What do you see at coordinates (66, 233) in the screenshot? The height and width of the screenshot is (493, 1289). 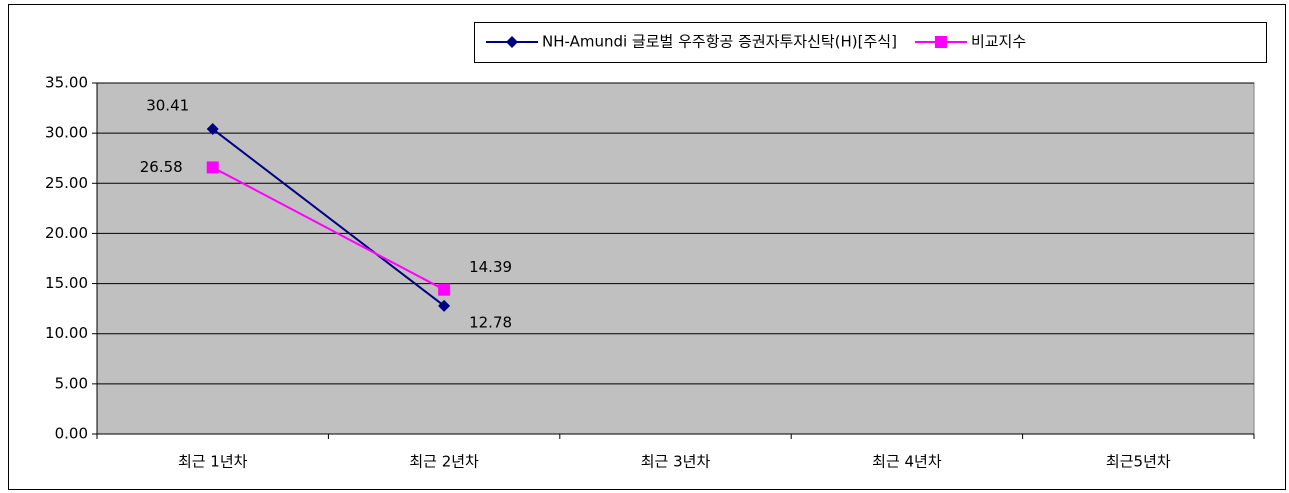 I see `y-tick-label: 20.00` at bounding box center [66, 233].